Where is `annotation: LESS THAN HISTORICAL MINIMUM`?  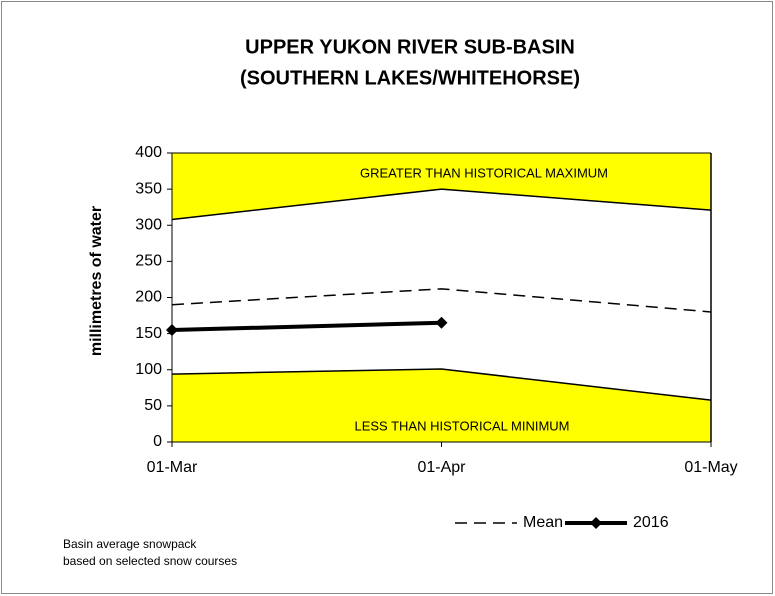 annotation: LESS THAN HISTORICAL MINIMUM is located at coordinates (461, 425).